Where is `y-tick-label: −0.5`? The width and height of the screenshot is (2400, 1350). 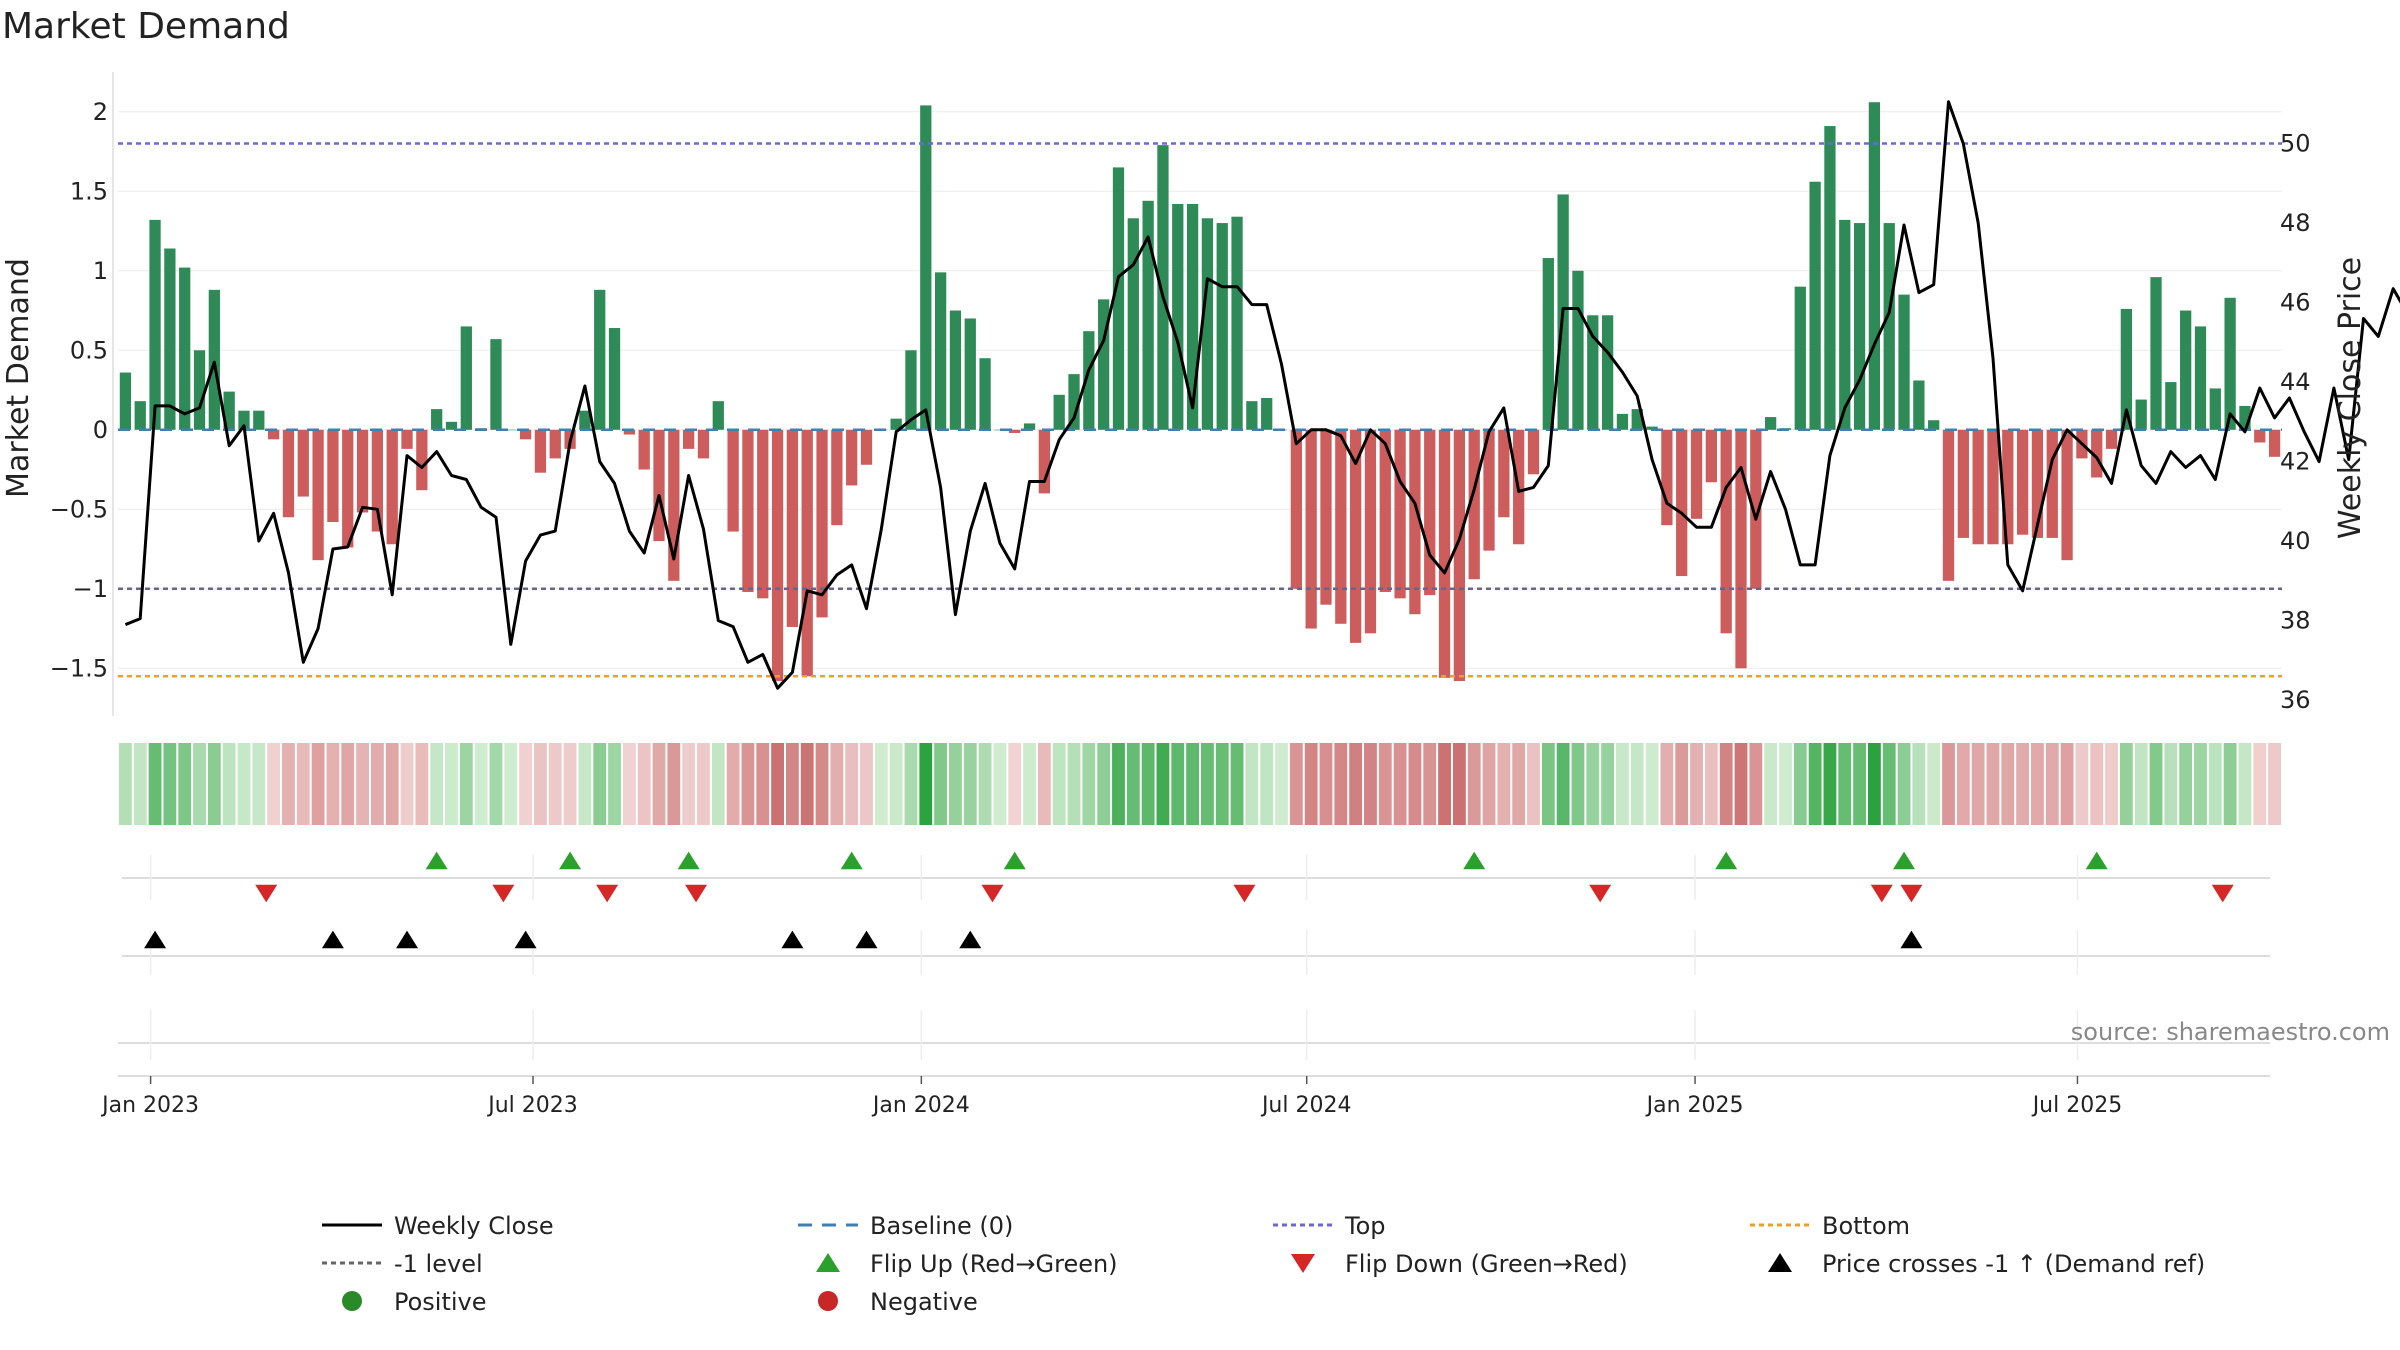 y-tick-label: −0.5 is located at coordinates (79, 509).